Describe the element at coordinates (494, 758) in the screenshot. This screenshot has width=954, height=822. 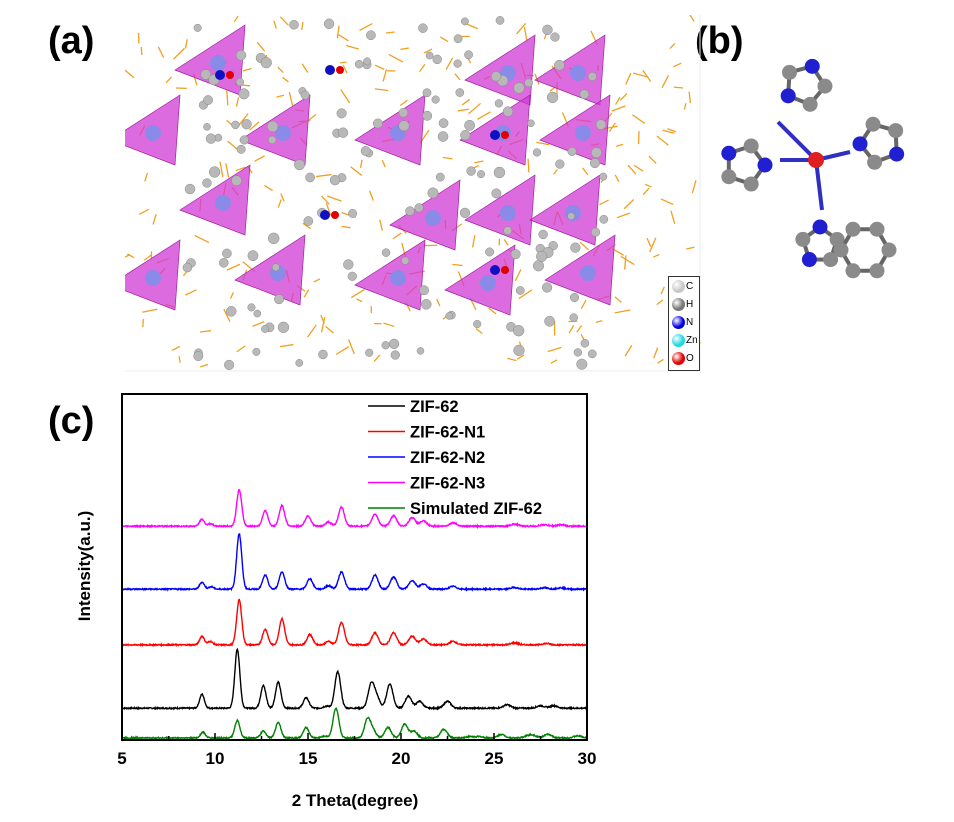
I see `x-tick-label: 25` at that location.